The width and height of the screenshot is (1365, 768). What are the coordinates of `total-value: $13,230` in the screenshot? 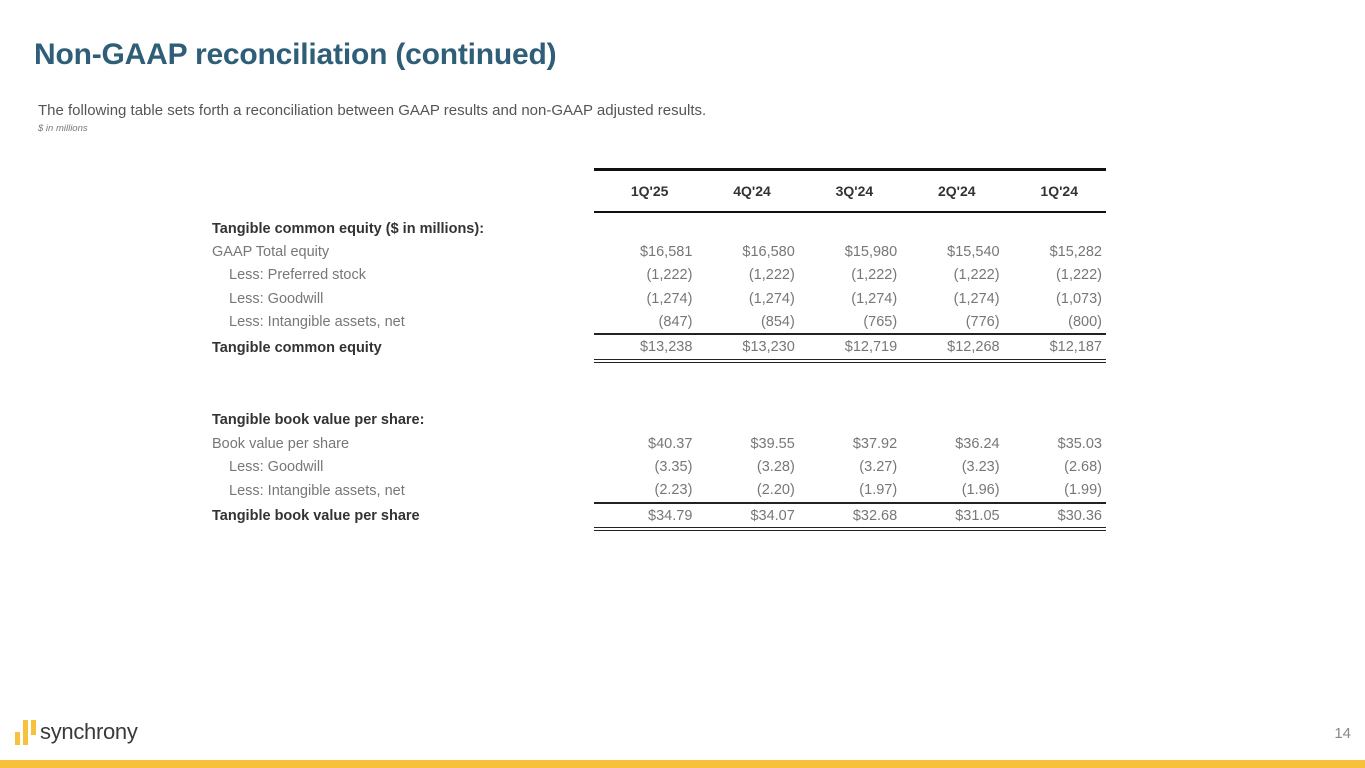 It's located at (747, 348).